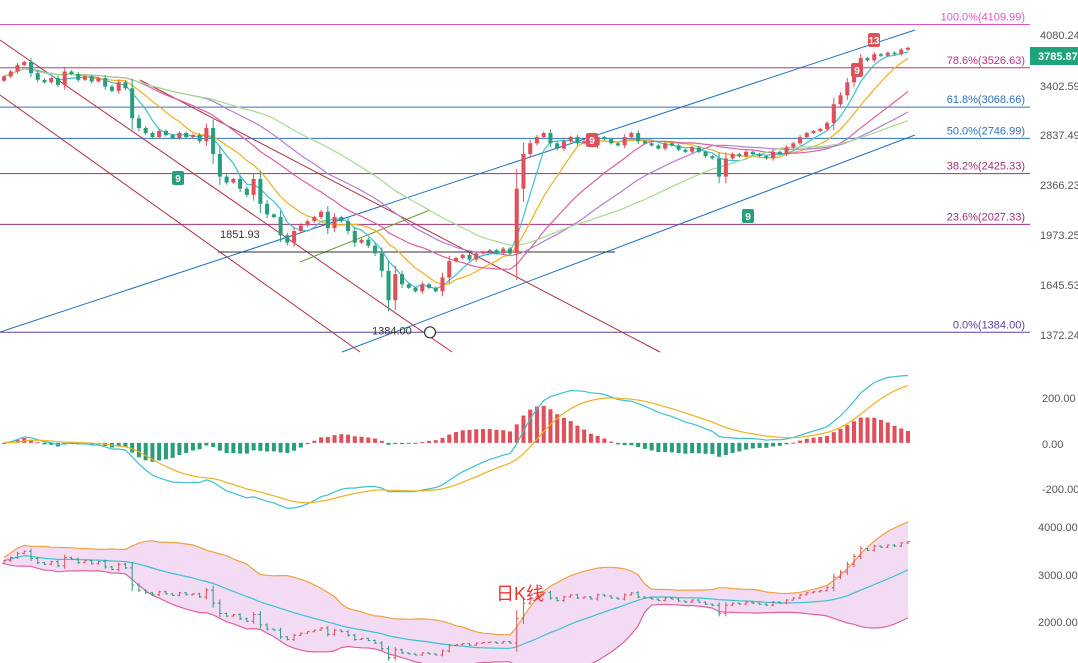 This screenshot has width=1078, height=663. Describe the element at coordinates (1059, 286) in the screenshot. I see `price-axis-tick: 1645.53` at that location.